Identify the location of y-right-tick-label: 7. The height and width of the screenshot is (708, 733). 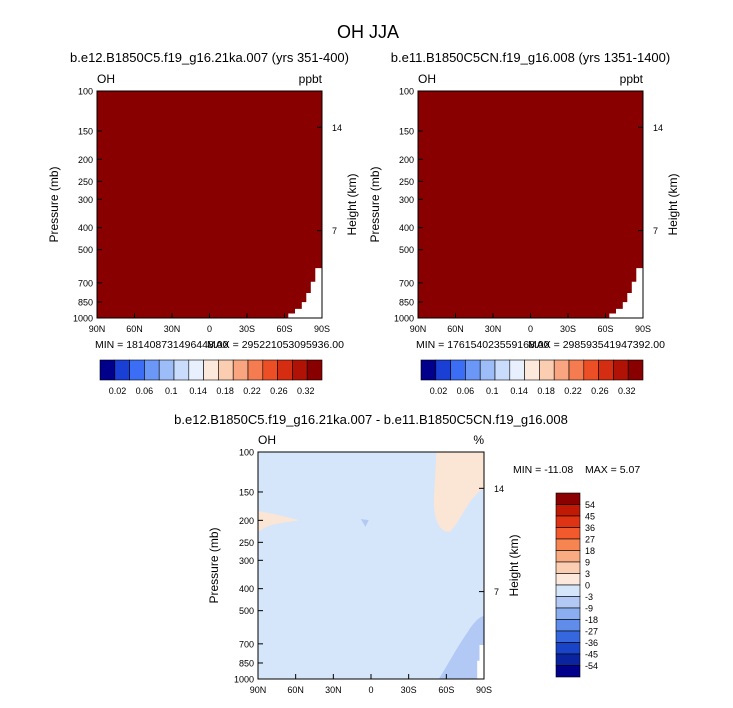
(496, 592).